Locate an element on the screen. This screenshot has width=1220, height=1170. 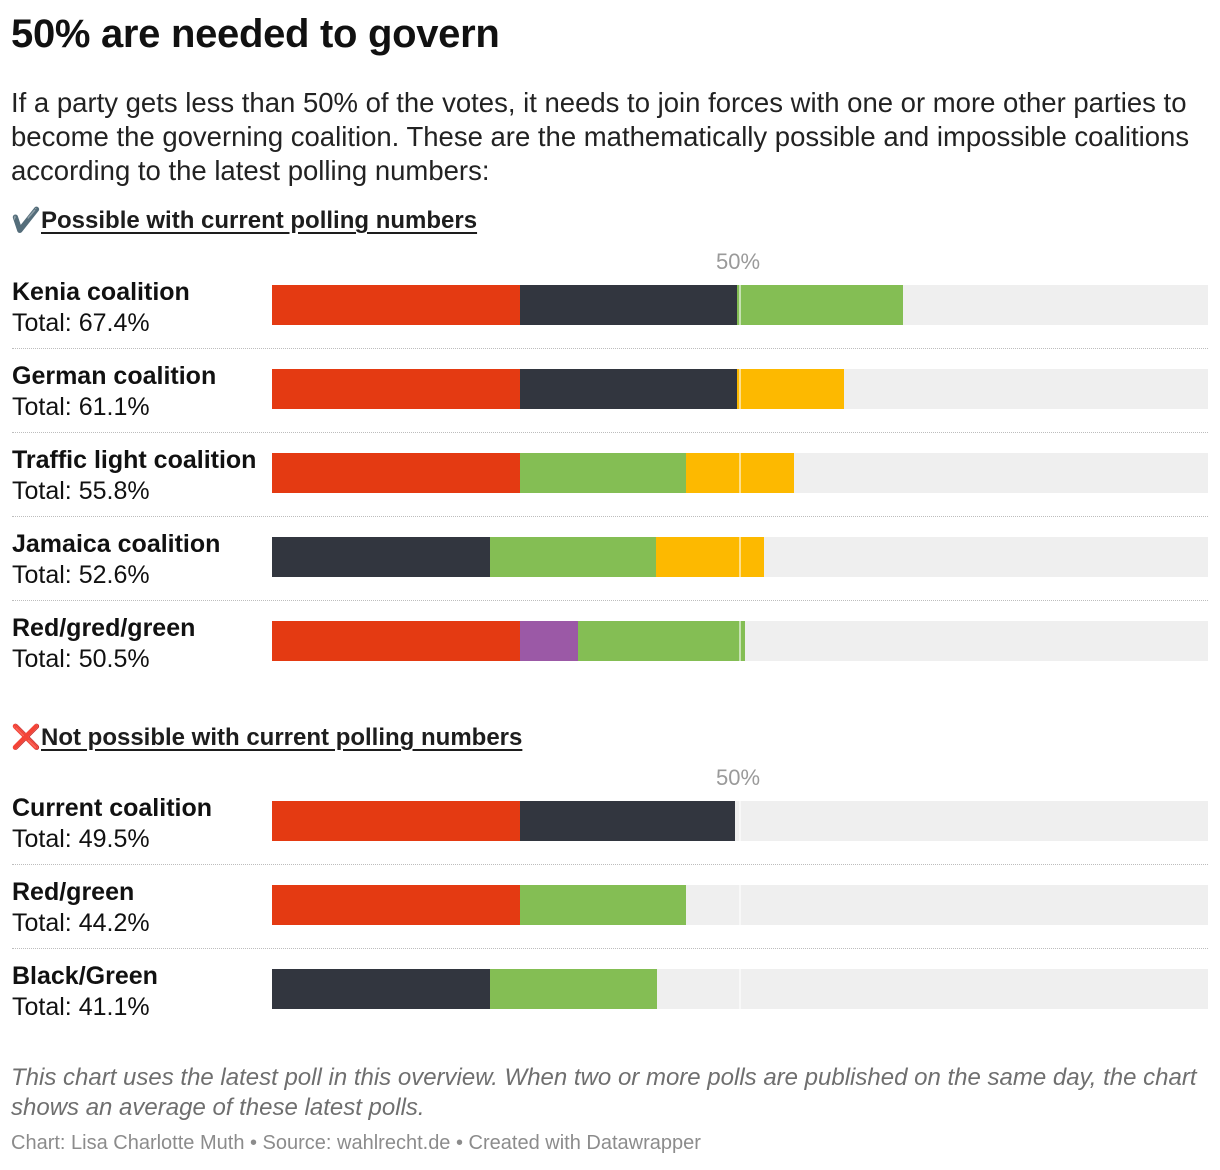
coalition-row: Kenia coalition Total: 67.4% is located at coordinates (610, 319).